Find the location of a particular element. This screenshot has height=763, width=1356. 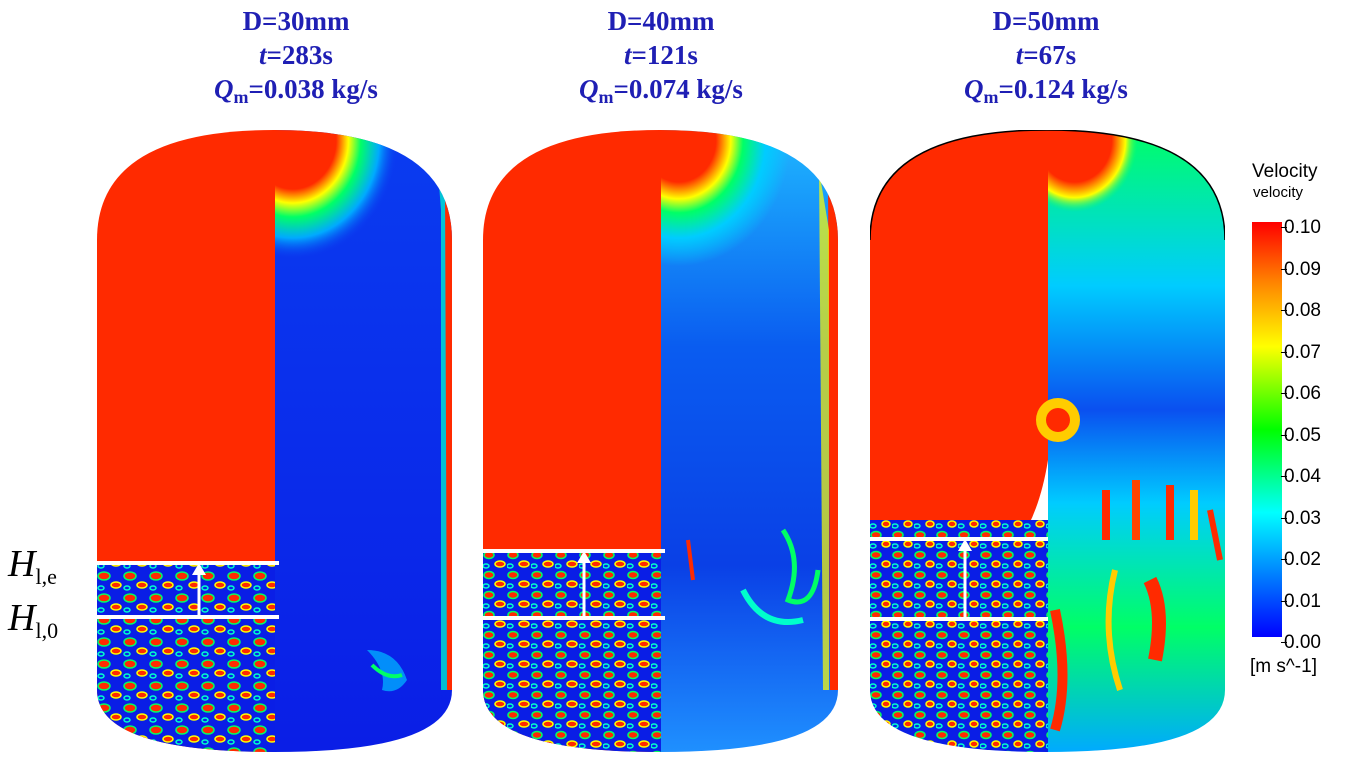

legend-title: Velocity is located at coordinates (1285, 171).